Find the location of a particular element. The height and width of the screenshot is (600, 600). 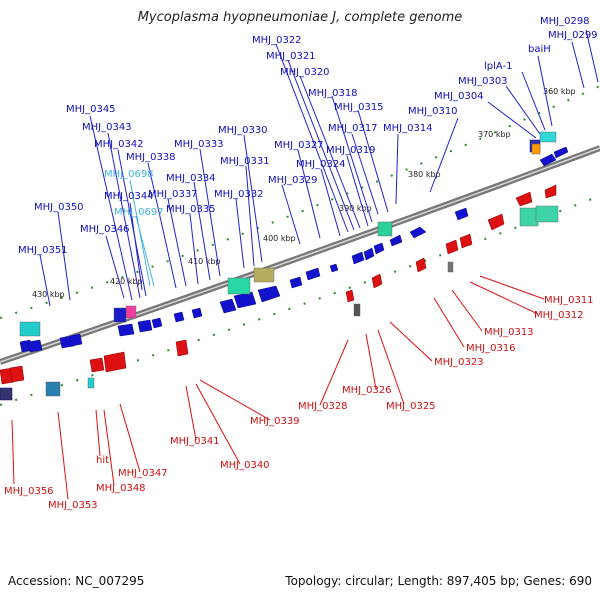

minus-gene-label: MHJ_0316 is located at coordinates (491, 348).